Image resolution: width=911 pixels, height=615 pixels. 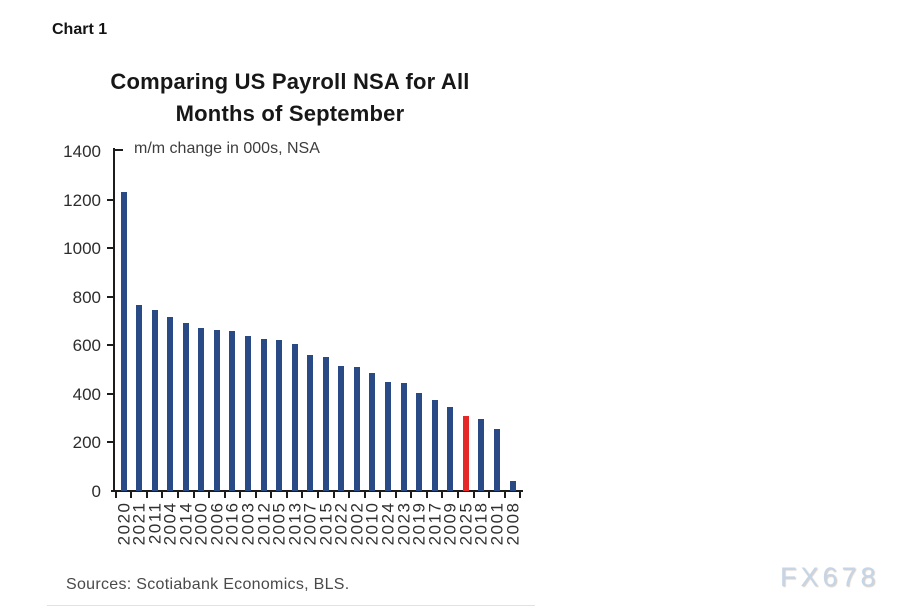 What do you see at coordinates (481, 455) in the screenshot?
I see `bar-2018` at bounding box center [481, 455].